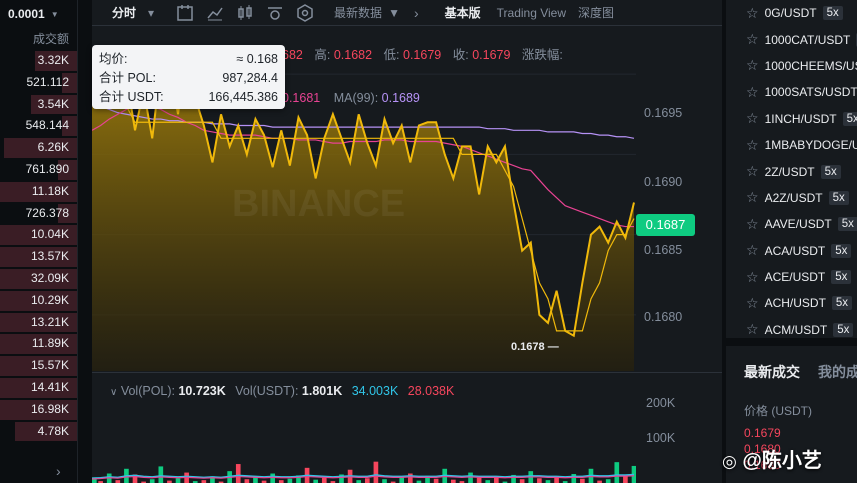 The height and width of the screenshot is (483, 857). Describe the element at coordinates (791, 66) in the screenshot. I see `pair-item: ☆ 1000CHEEMS/USDT` at that location.